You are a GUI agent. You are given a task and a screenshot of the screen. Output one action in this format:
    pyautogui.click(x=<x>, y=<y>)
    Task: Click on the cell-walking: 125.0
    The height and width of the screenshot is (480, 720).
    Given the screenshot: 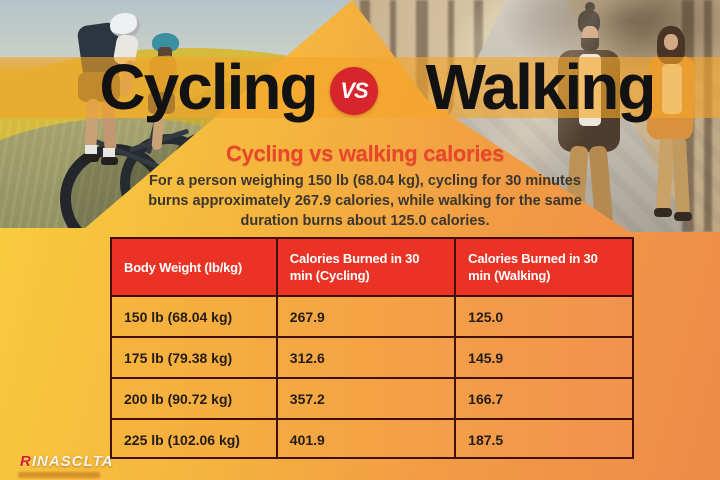 What is the action you would take?
    pyautogui.click(x=543, y=316)
    